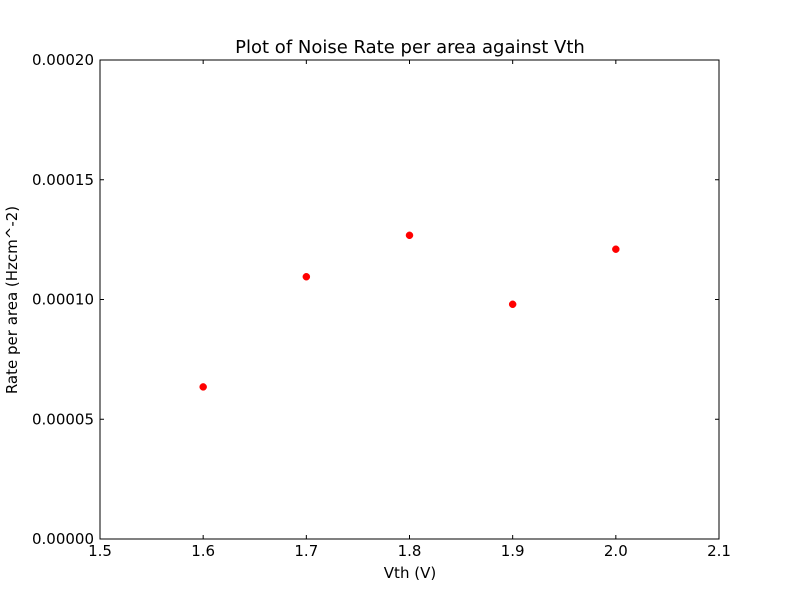  I want to click on x-axis-label: Vth (V), so click(410, 573).